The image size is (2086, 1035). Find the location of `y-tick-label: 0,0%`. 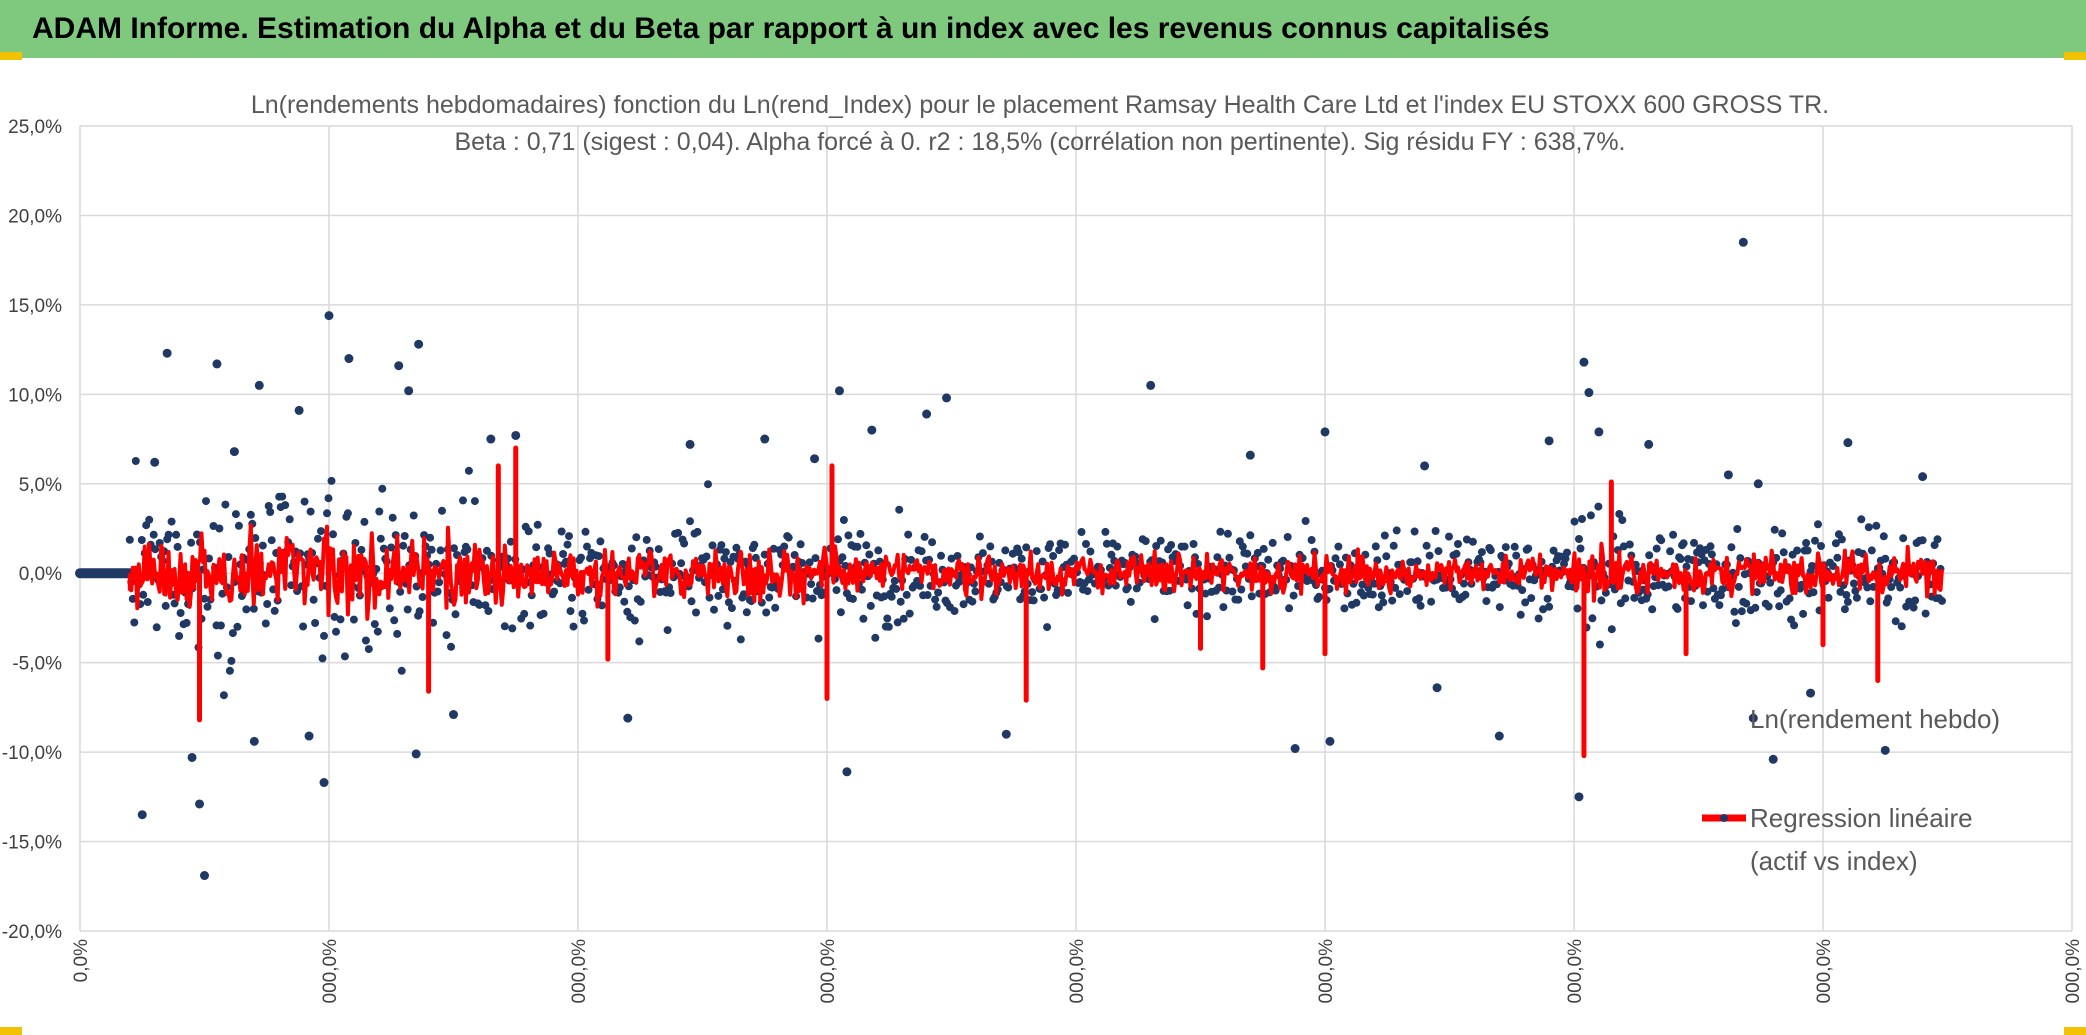

y-tick-label: 0,0% is located at coordinates (40, 574).